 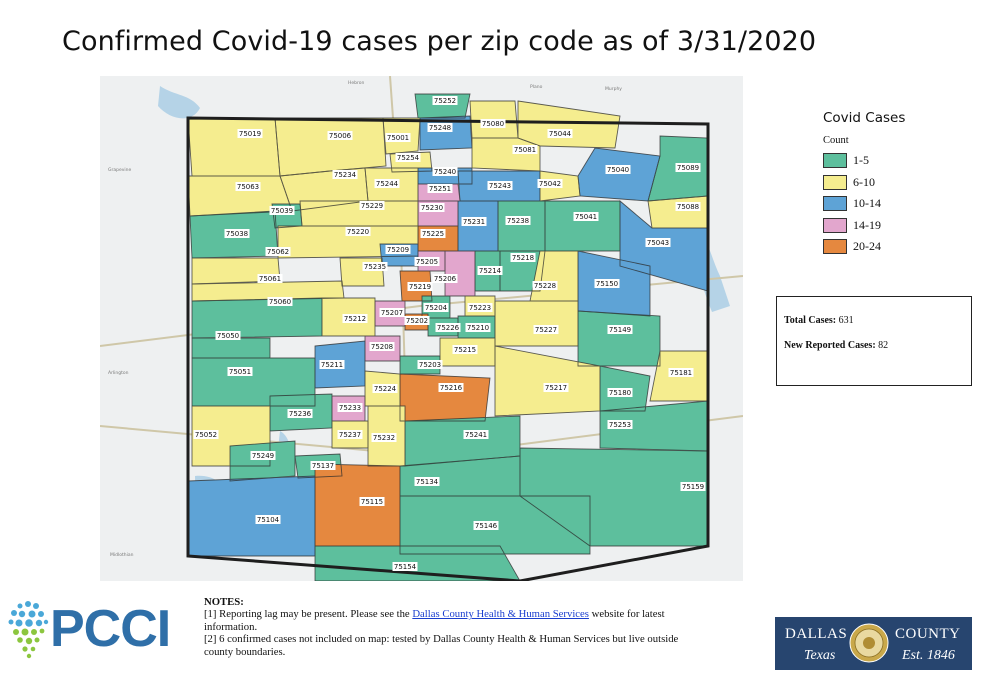 I want to click on zip-label-75081: 75081, so click(x=525, y=149).